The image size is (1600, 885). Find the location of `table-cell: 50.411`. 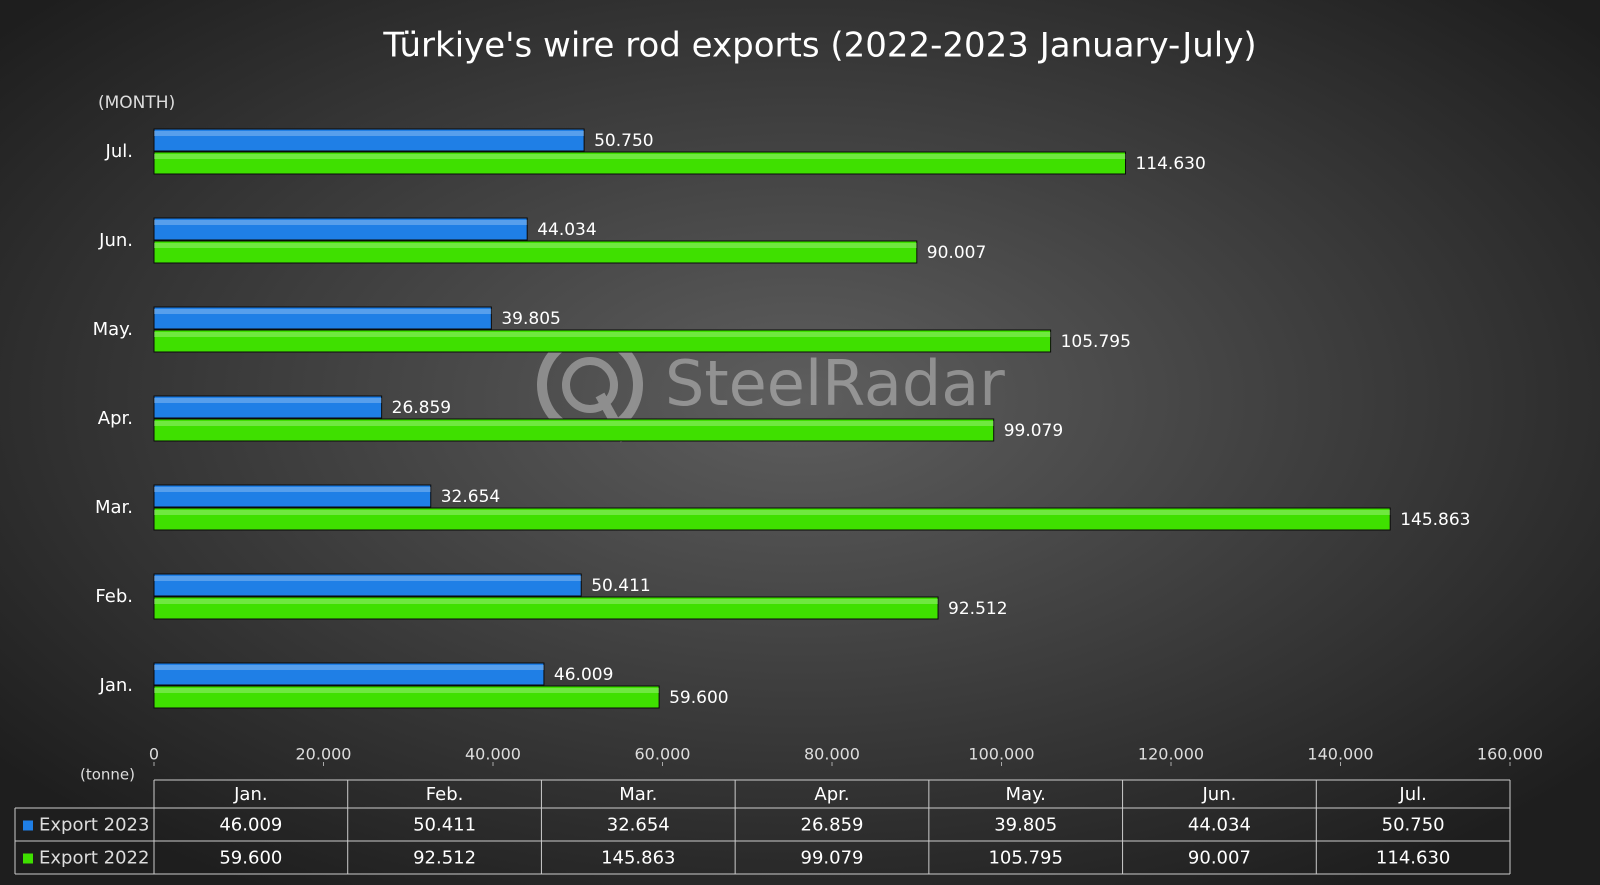

table-cell: 50.411 is located at coordinates (444, 825).